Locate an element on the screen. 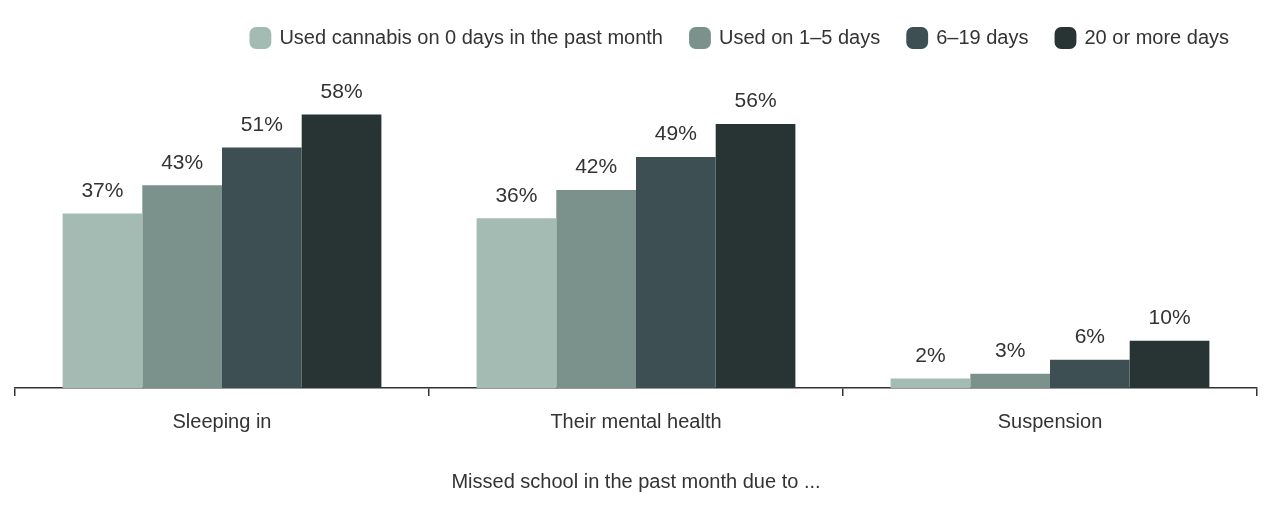  legend-label: Used cannabis on 0 days in the past month is located at coordinates (471, 36).